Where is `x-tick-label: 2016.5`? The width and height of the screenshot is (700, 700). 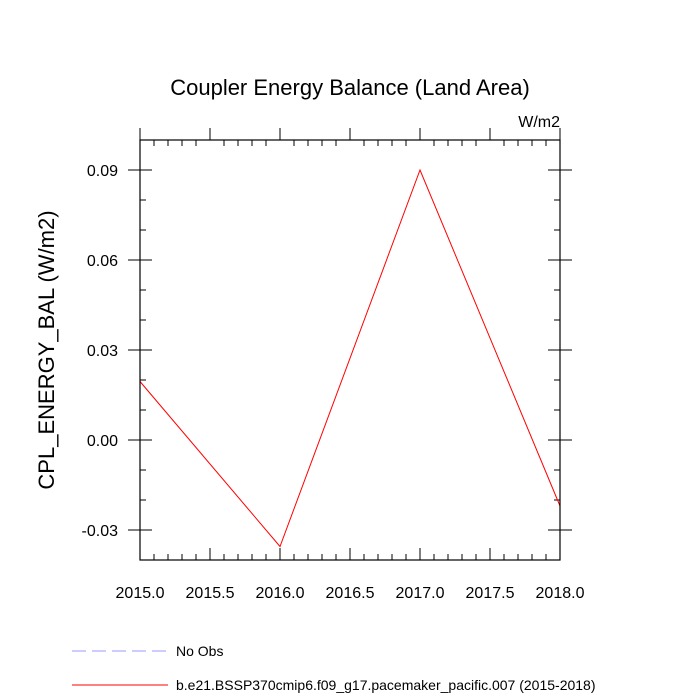 x-tick-label: 2016.5 is located at coordinates (350, 593).